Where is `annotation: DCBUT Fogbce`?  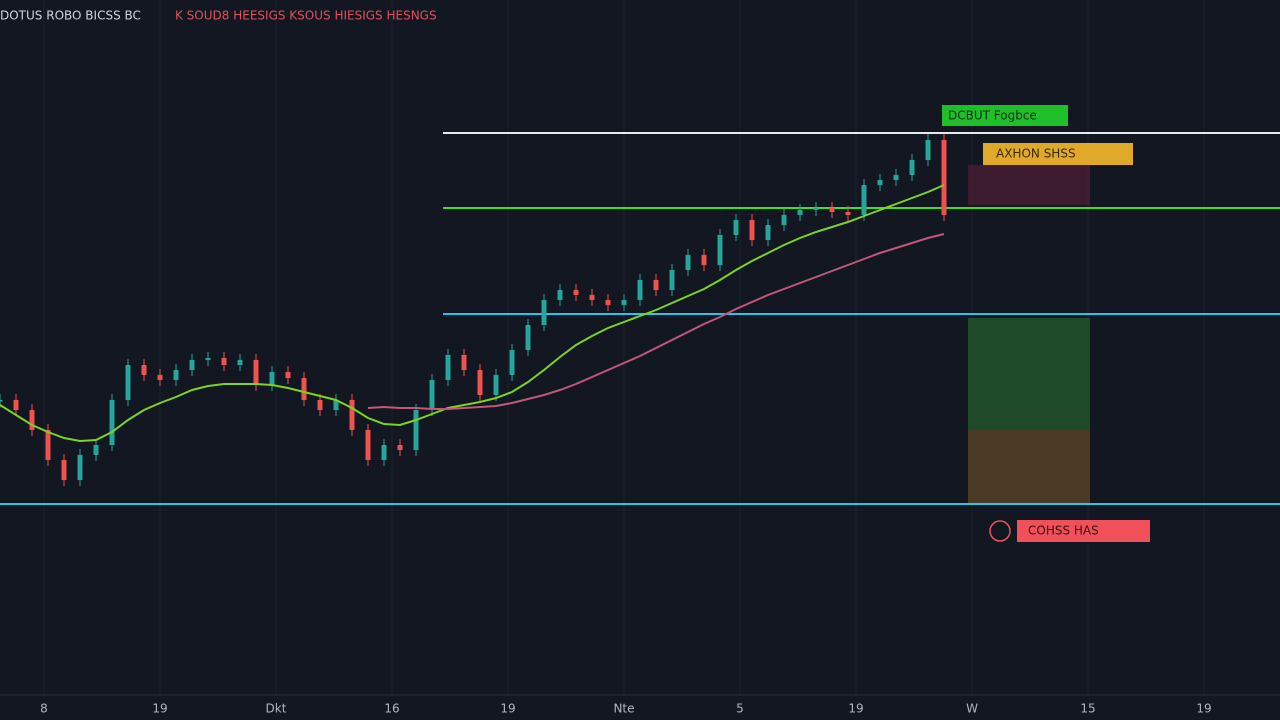
annotation: DCBUT Fogbce is located at coordinates (992, 116).